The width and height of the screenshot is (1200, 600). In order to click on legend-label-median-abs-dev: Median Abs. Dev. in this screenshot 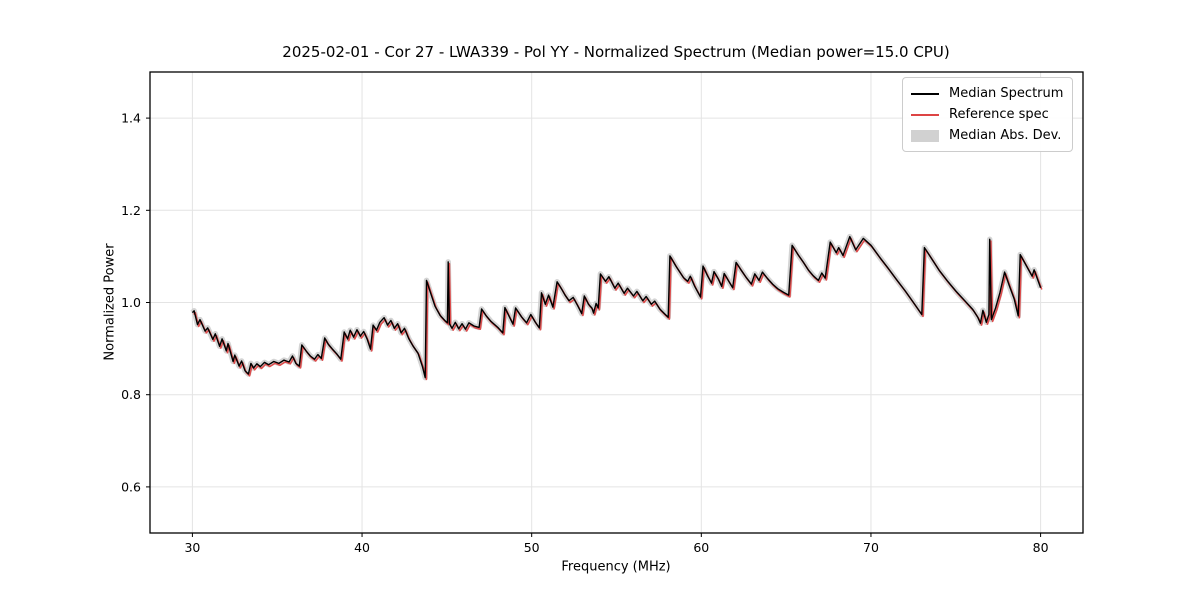, I will do `click(1005, 135)`.